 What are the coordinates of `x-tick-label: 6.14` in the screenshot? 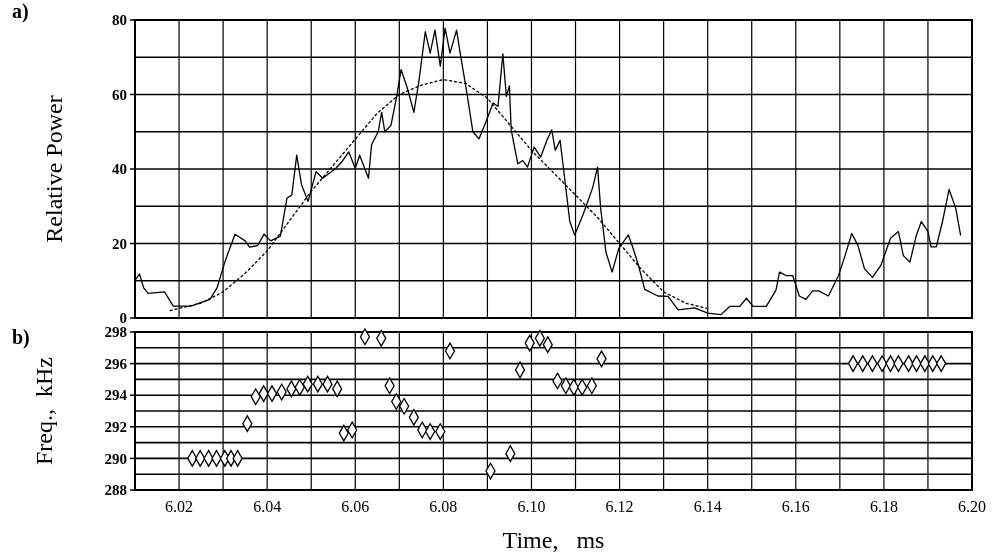 It's located at (707, 506).